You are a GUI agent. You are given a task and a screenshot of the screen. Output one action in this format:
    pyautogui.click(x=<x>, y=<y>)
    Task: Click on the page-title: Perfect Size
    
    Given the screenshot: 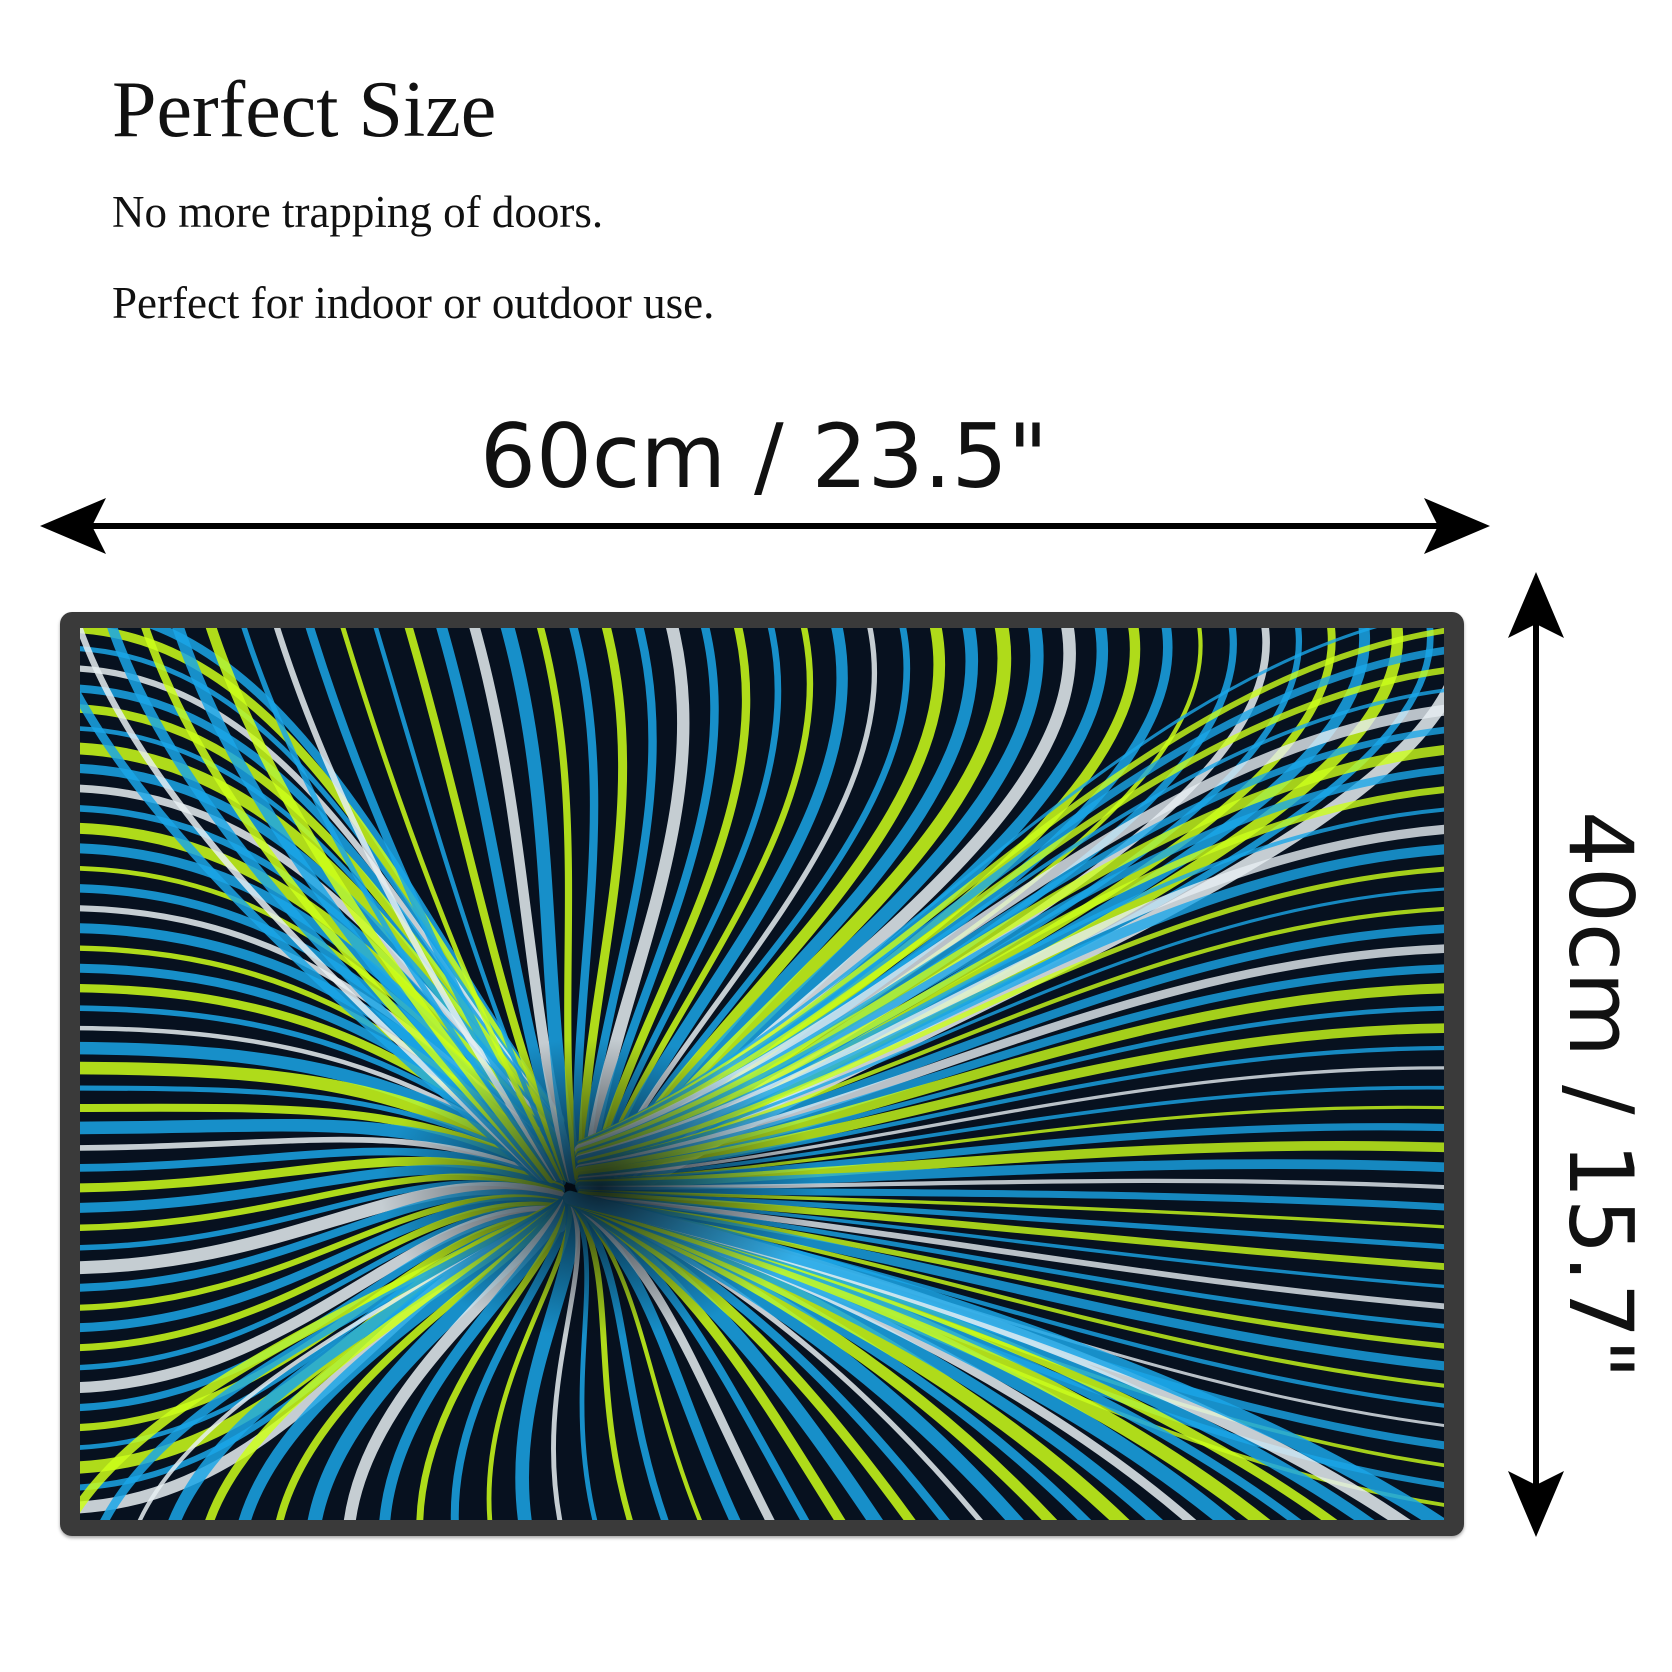 What is the action you would take?
    pyautogui.click(x=304, y=110)
    